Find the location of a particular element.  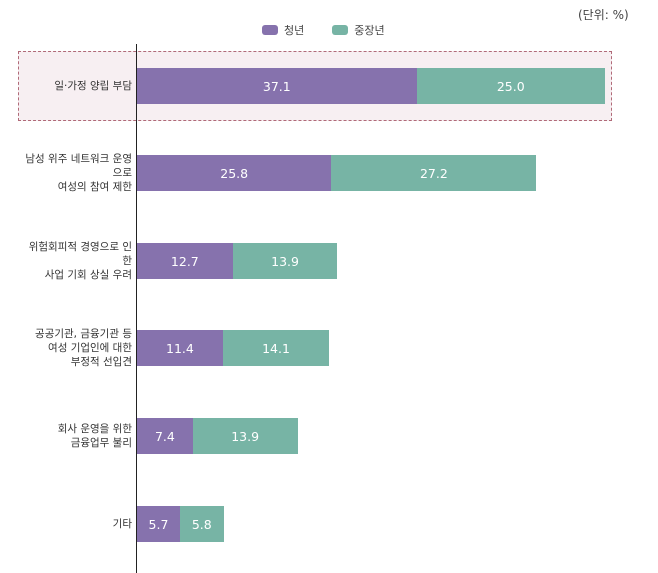

data-label: 25.8 is located at coordinates (234, 173).